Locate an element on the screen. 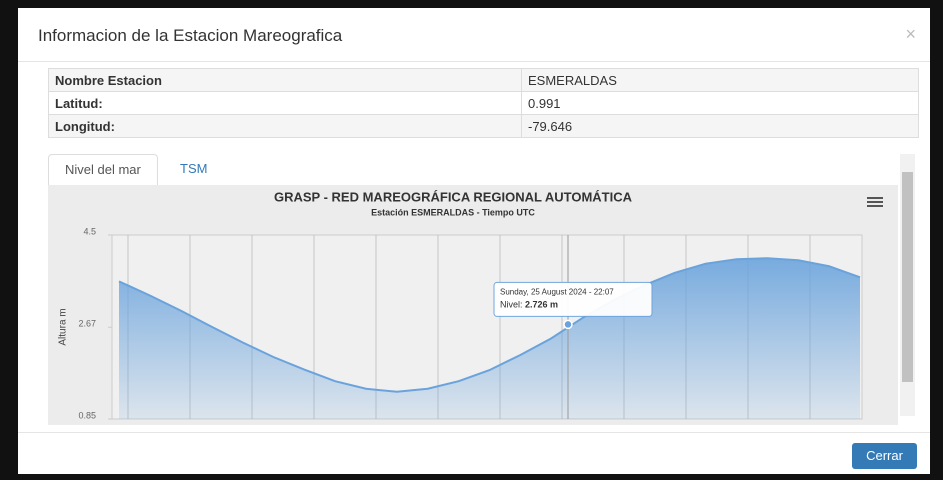 This screenshot has width=943, height=480. chart-subtitle: Estación ESMERALDAS - Tiempo UTC is located at coordinates (453, 212).